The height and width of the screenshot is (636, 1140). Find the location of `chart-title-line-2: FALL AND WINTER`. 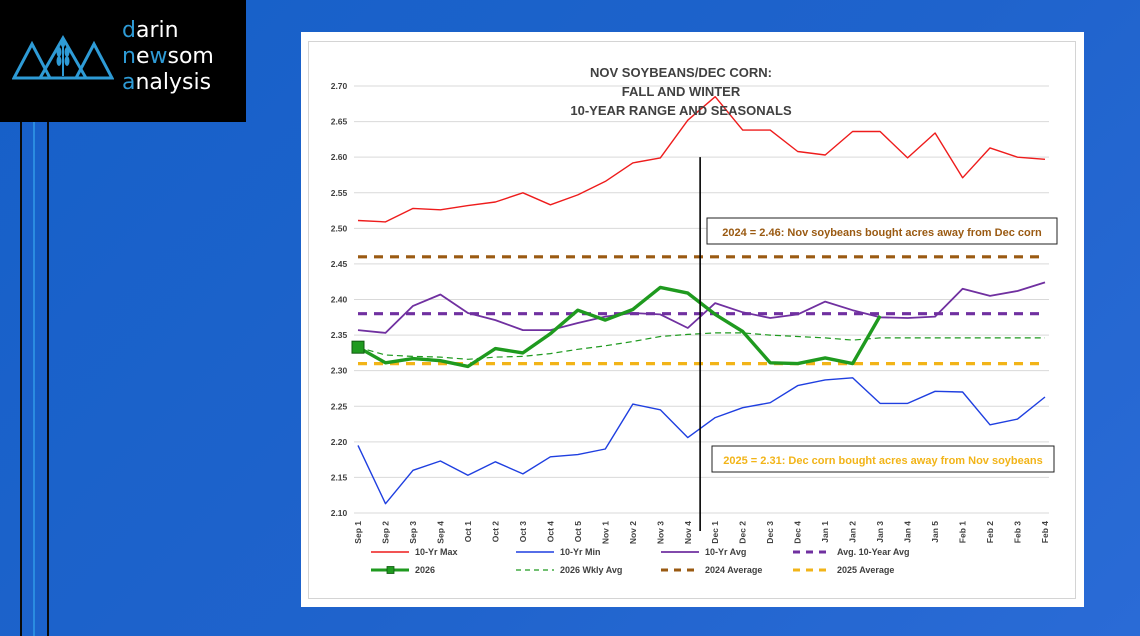

chart-title-line-2: FALL AND WINTER is located at coordinates (681, 91).